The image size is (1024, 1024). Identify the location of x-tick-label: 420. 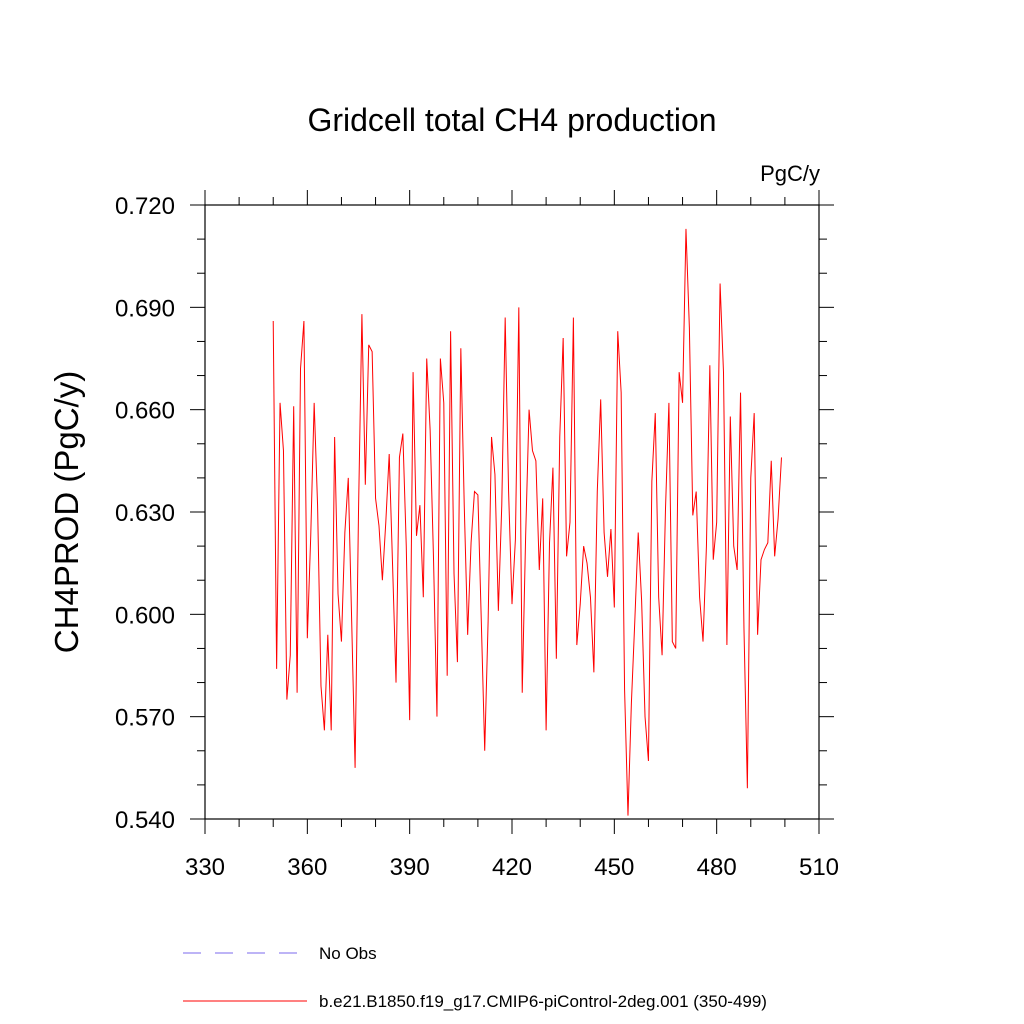
(512, 867).